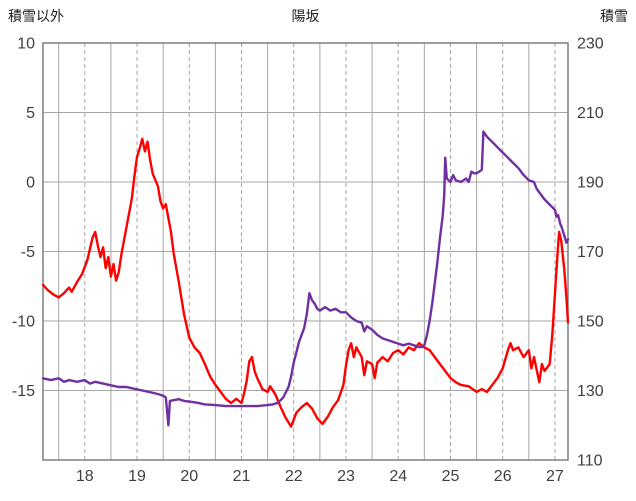 The width and height of the screenshot is (636, 501). I want to click on x-axis-tick-label: 26, so click(503, 476).